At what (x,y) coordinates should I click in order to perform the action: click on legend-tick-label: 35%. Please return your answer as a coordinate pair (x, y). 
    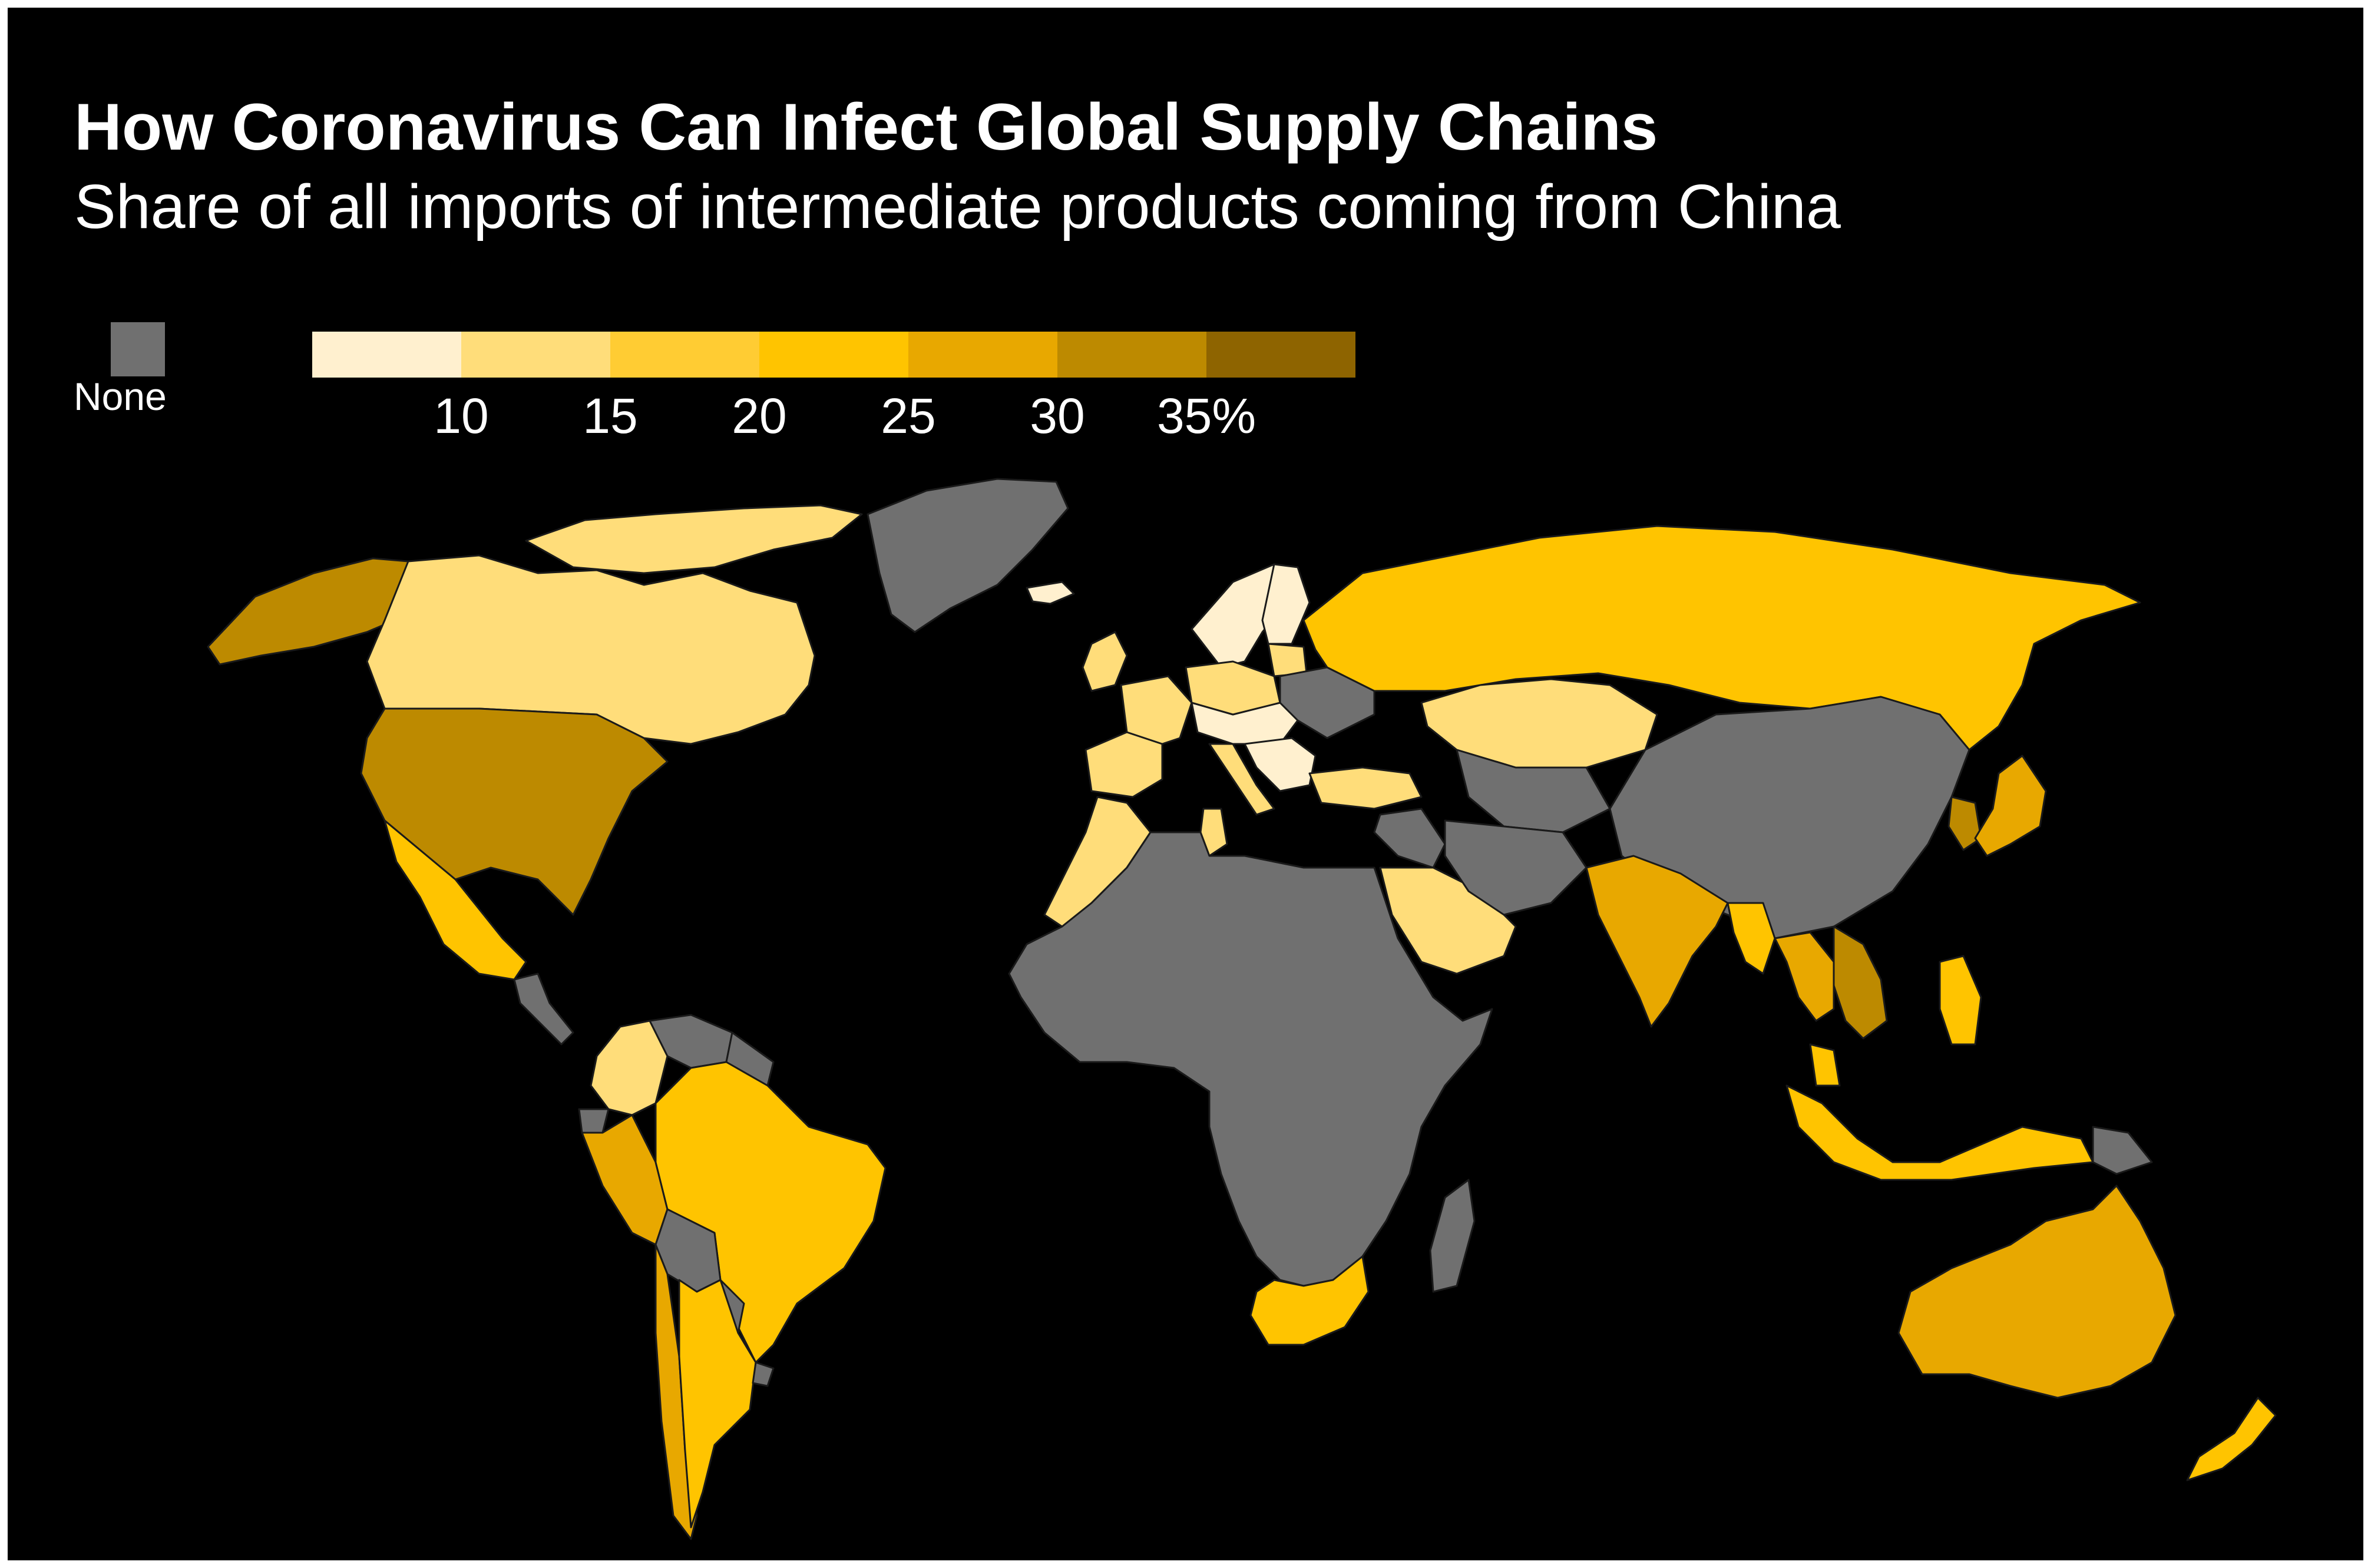
    Looking at the image, I should click on (1206, 416).